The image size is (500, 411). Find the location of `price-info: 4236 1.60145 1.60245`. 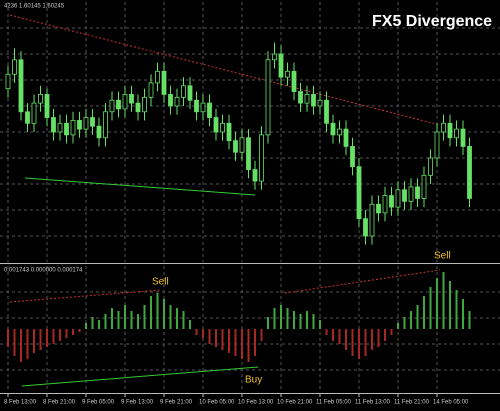

price-info: 4236 1.60145 1.60245 is located at coordinates (34, 7).